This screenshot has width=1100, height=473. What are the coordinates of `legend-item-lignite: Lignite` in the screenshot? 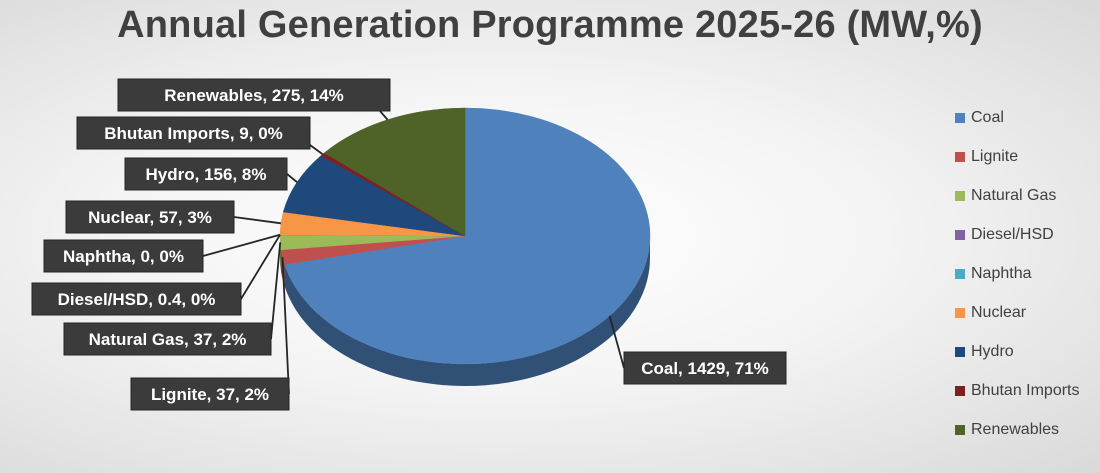 It's located at (1027, 156).